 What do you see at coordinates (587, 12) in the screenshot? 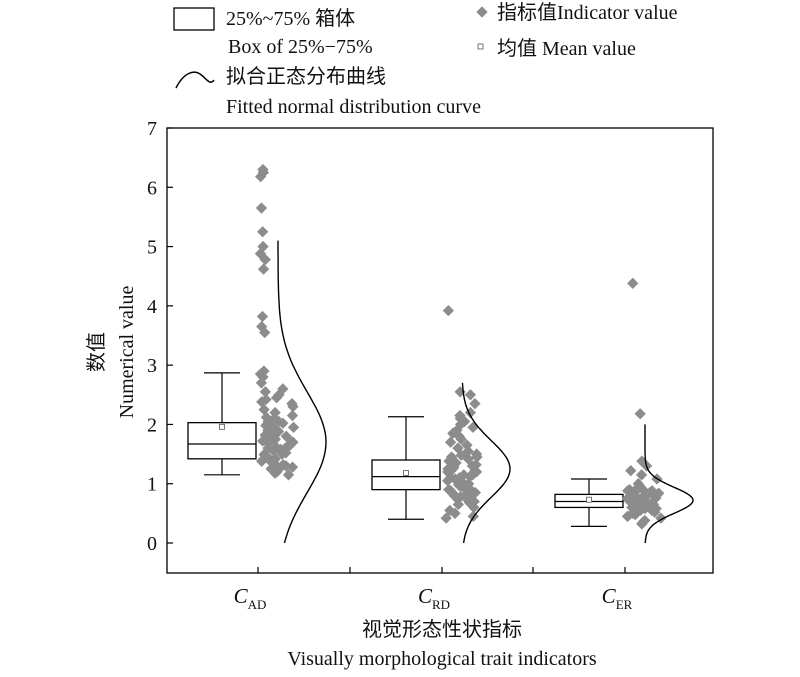
I see `legend-indicator-label: 指标值Indicator value` at bounding box center [587, 12].